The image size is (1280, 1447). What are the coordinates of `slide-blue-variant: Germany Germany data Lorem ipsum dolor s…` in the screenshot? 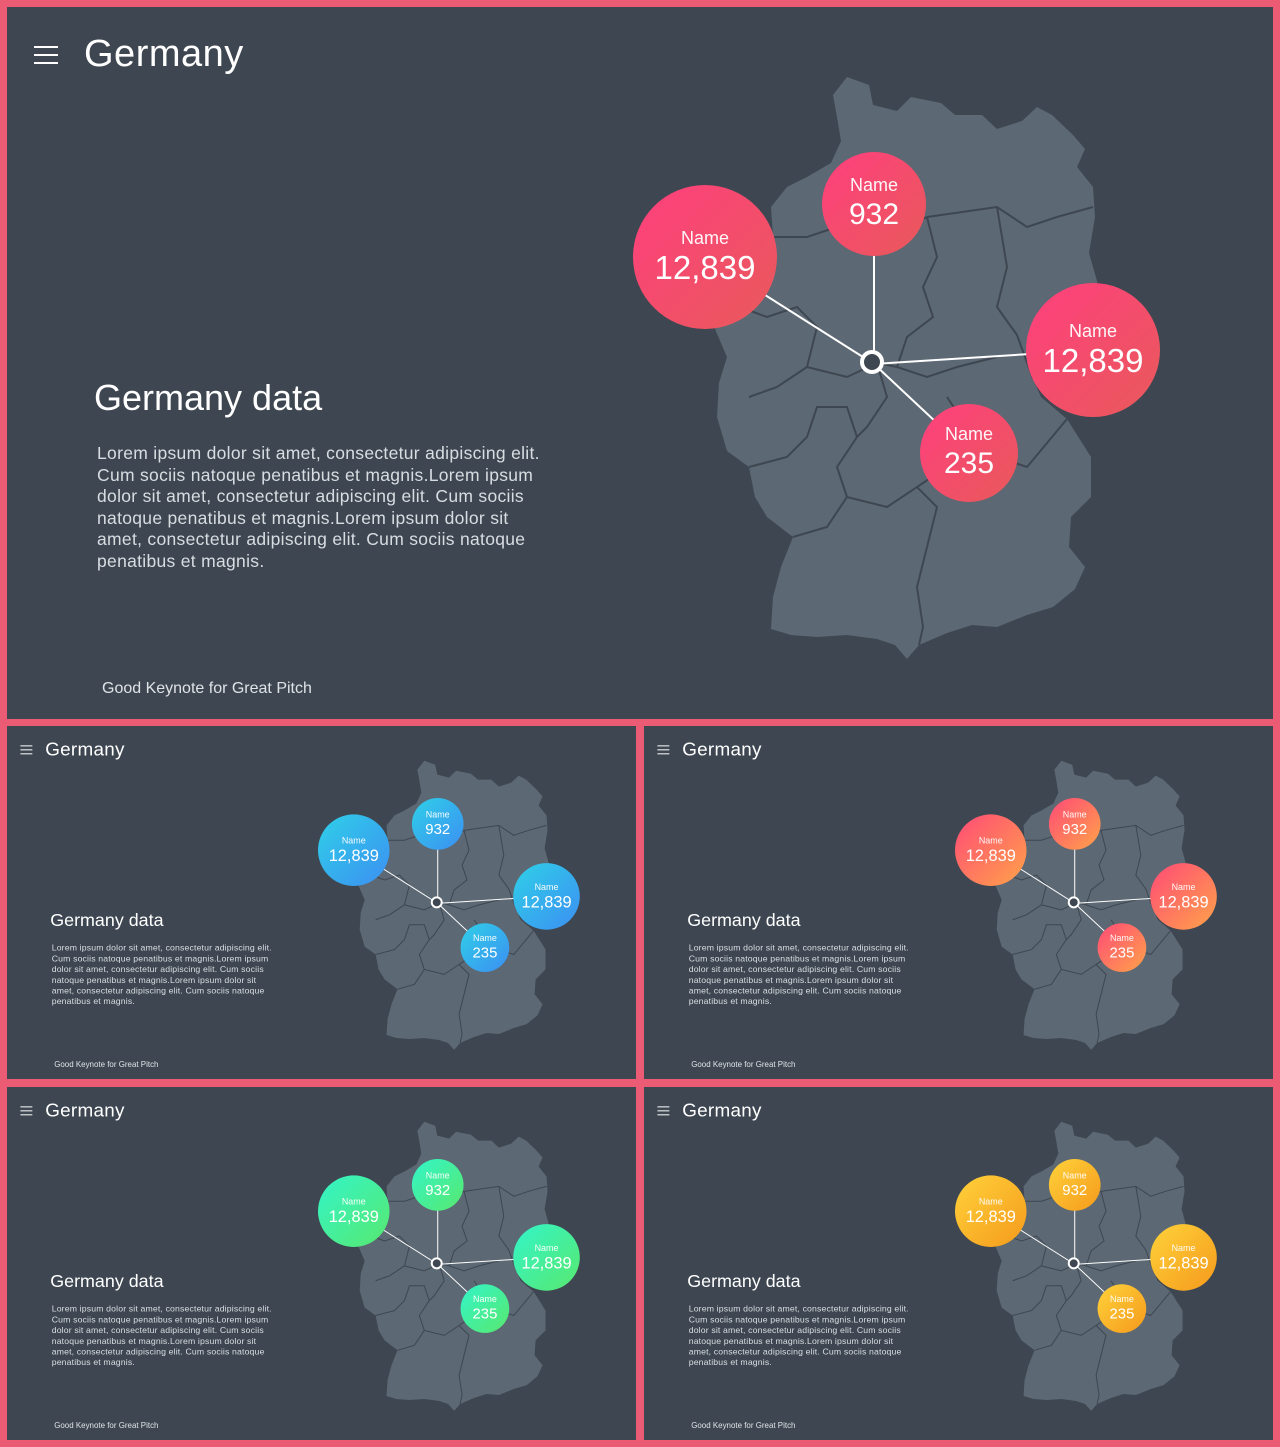 It's located at (321, 902).